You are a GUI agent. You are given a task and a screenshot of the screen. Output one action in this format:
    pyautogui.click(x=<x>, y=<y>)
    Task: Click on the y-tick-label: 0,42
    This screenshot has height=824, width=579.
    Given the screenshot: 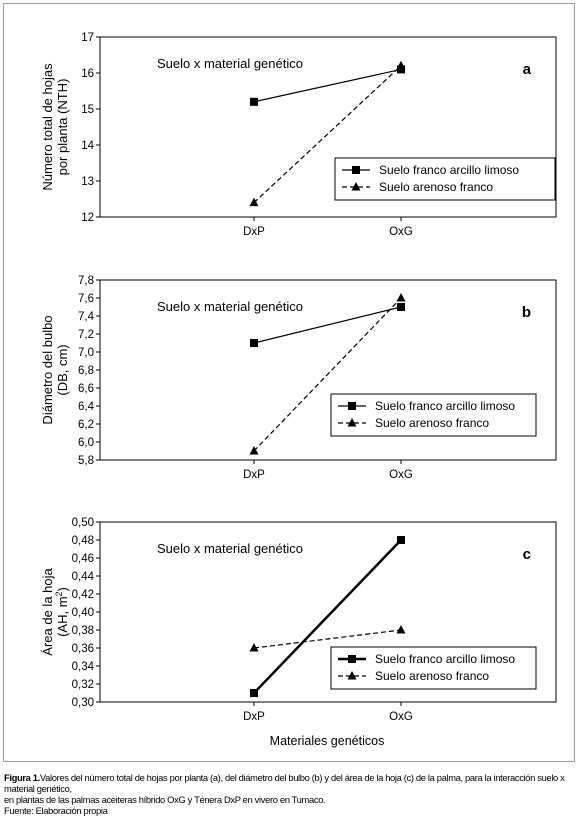 What is the action you would take?
    pyautogui.click(x=83, y=595)
    